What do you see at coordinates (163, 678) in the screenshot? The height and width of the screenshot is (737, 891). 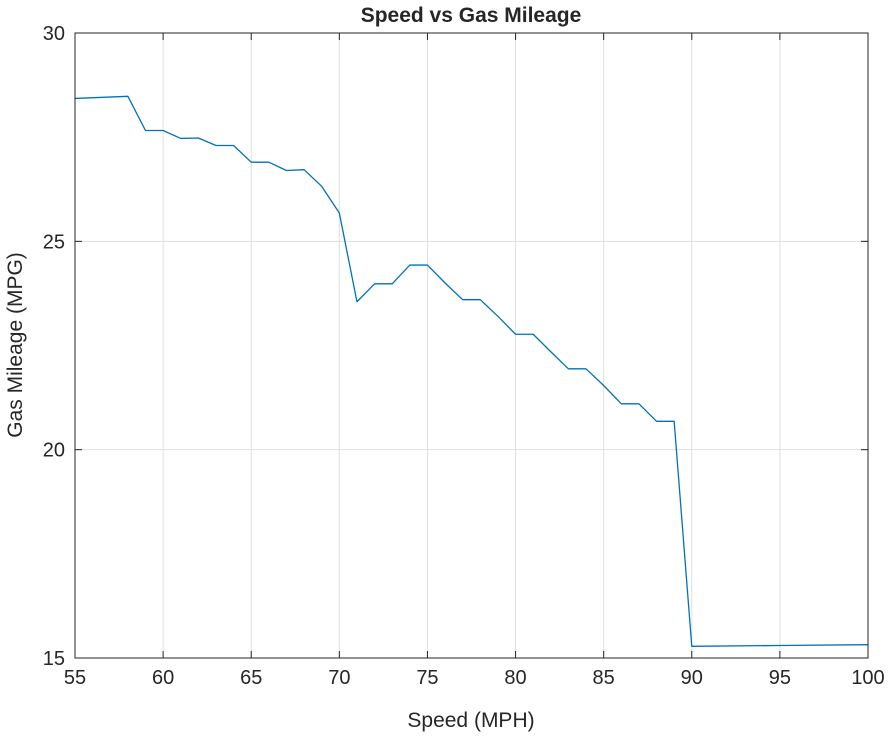 I see `x-tick-label: 60` at bounding box center [163, 678].